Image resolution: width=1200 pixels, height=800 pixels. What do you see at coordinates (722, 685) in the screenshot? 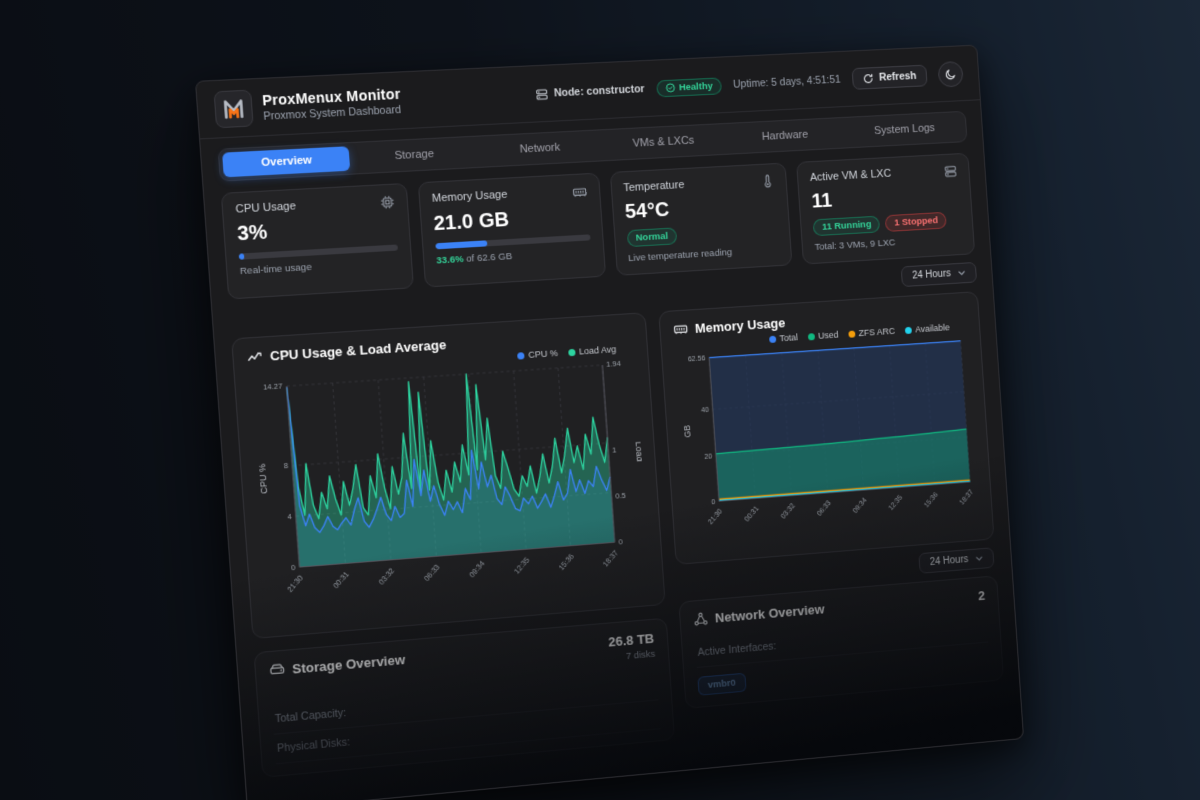
I see `interface-badge-vmbr0: vmbr0` at bounding box center [722, 685].